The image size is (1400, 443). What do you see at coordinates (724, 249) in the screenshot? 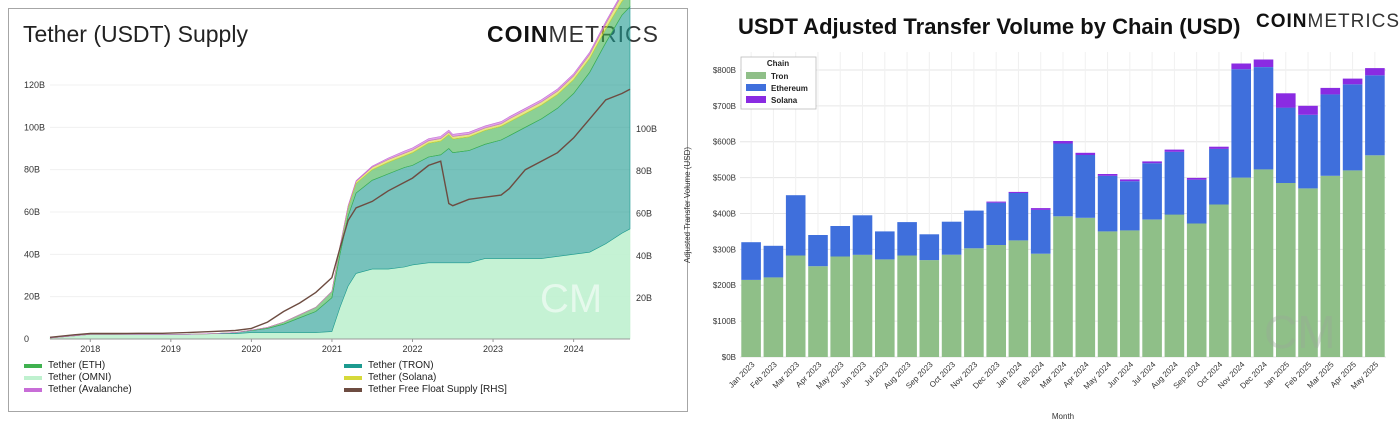
I see `volume-ytick-label: $300B` at bounding box center [724, 249].